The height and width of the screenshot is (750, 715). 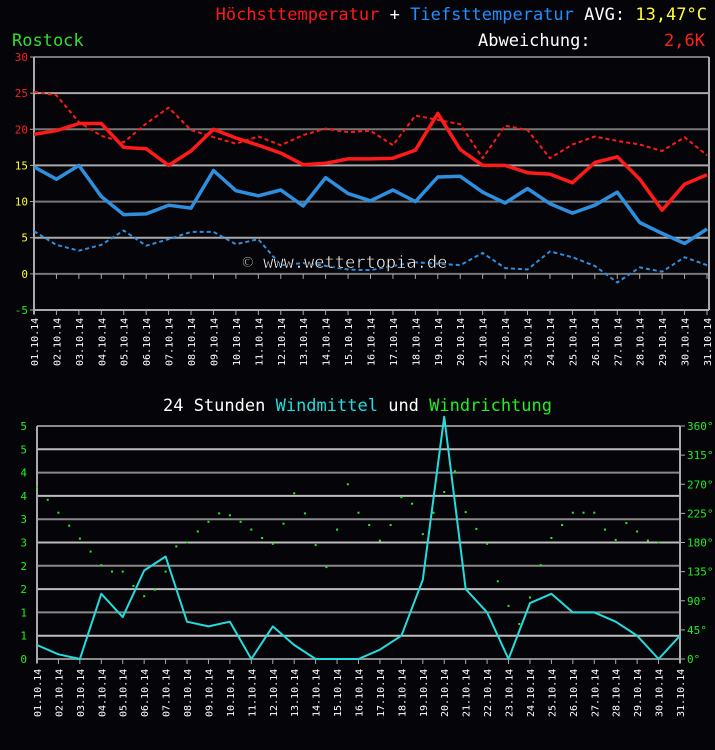 What do you see at coordinates (445, 693) in the screenshot?
I see `x-tick-label: 20.10.14` at bounding box center [445, 693].